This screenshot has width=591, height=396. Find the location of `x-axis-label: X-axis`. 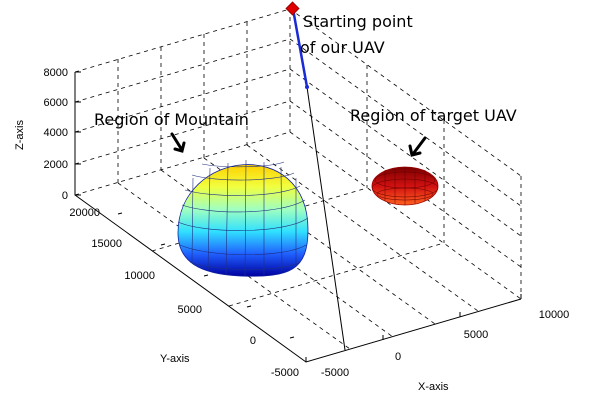

x-axis-label: X-axis is located at coordinates (433, 387).